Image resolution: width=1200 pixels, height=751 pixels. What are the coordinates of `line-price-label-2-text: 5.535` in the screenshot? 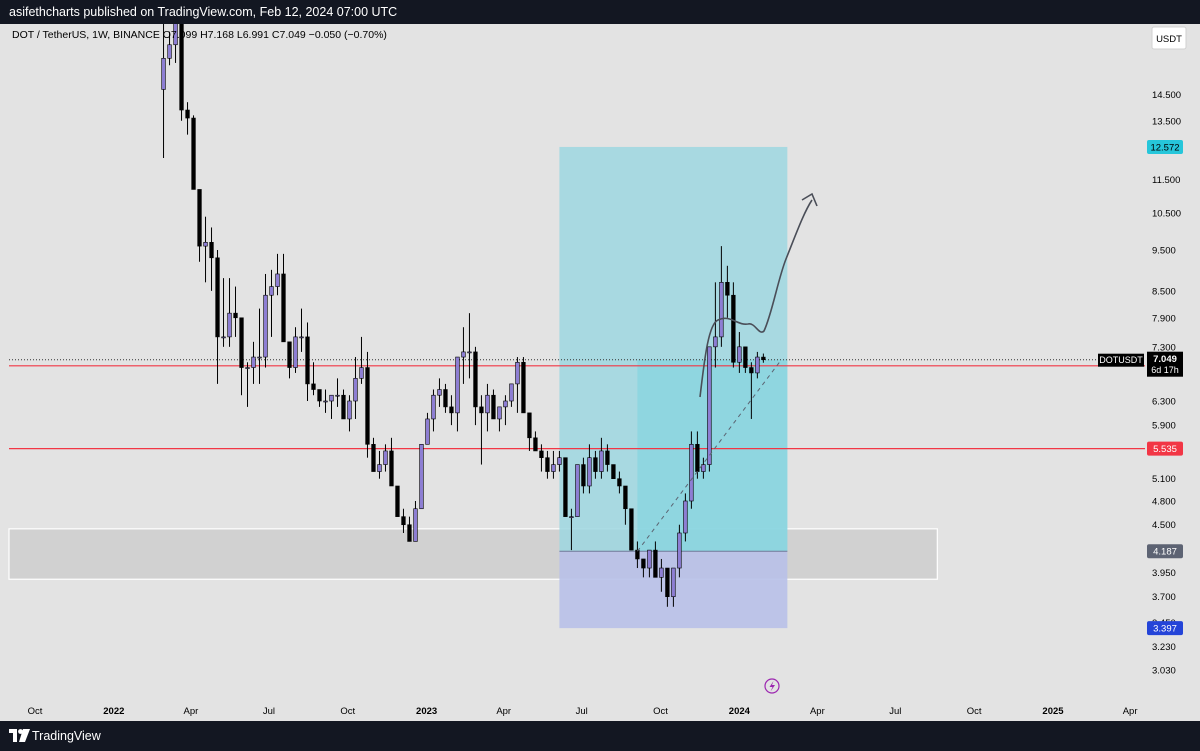 It's located at (1165, 449).